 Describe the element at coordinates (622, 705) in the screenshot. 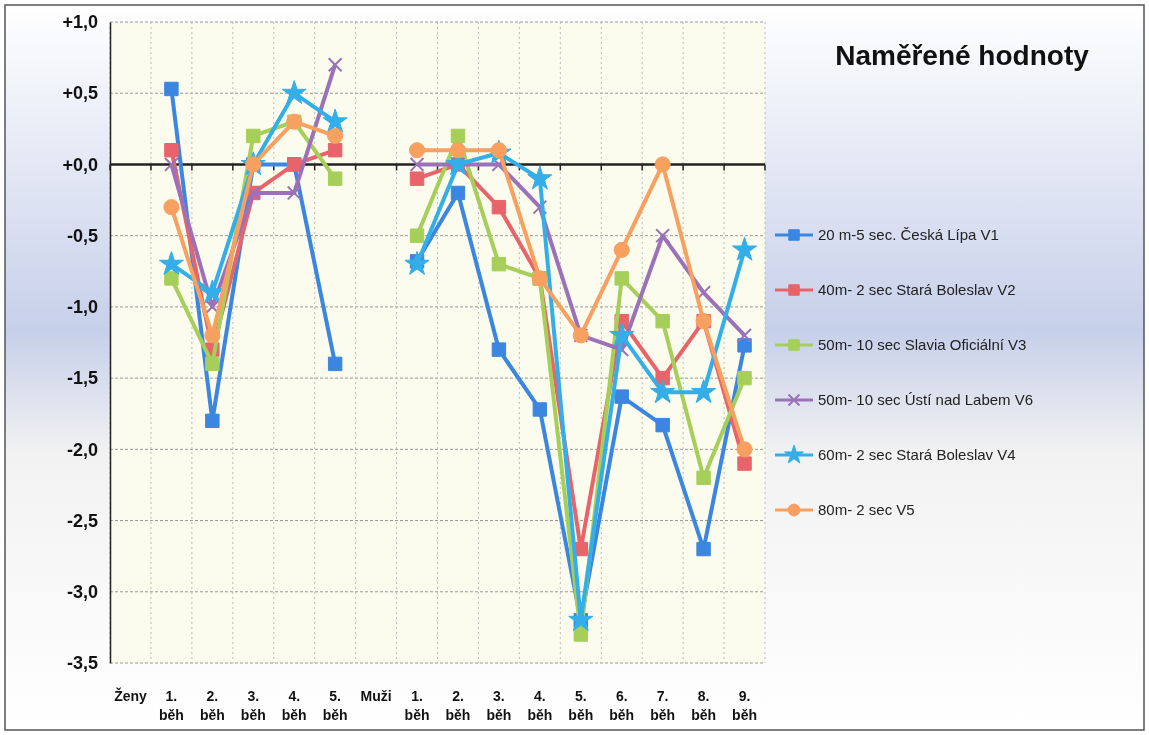

I see `x-tick-label: 6. běh` at that location.